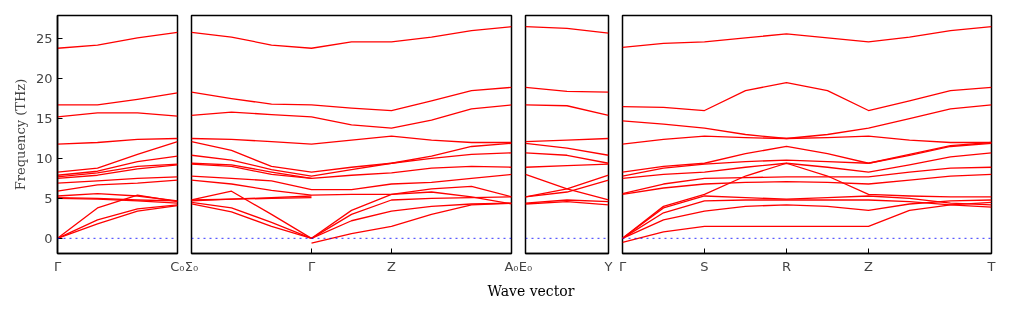 Image resolution: width=1012 pixels, height=310 pixels. What do you see at coordinates (511, 266) in the screenshot?
I see `x-tick-label: A₀` at bounding box center [511, 266].